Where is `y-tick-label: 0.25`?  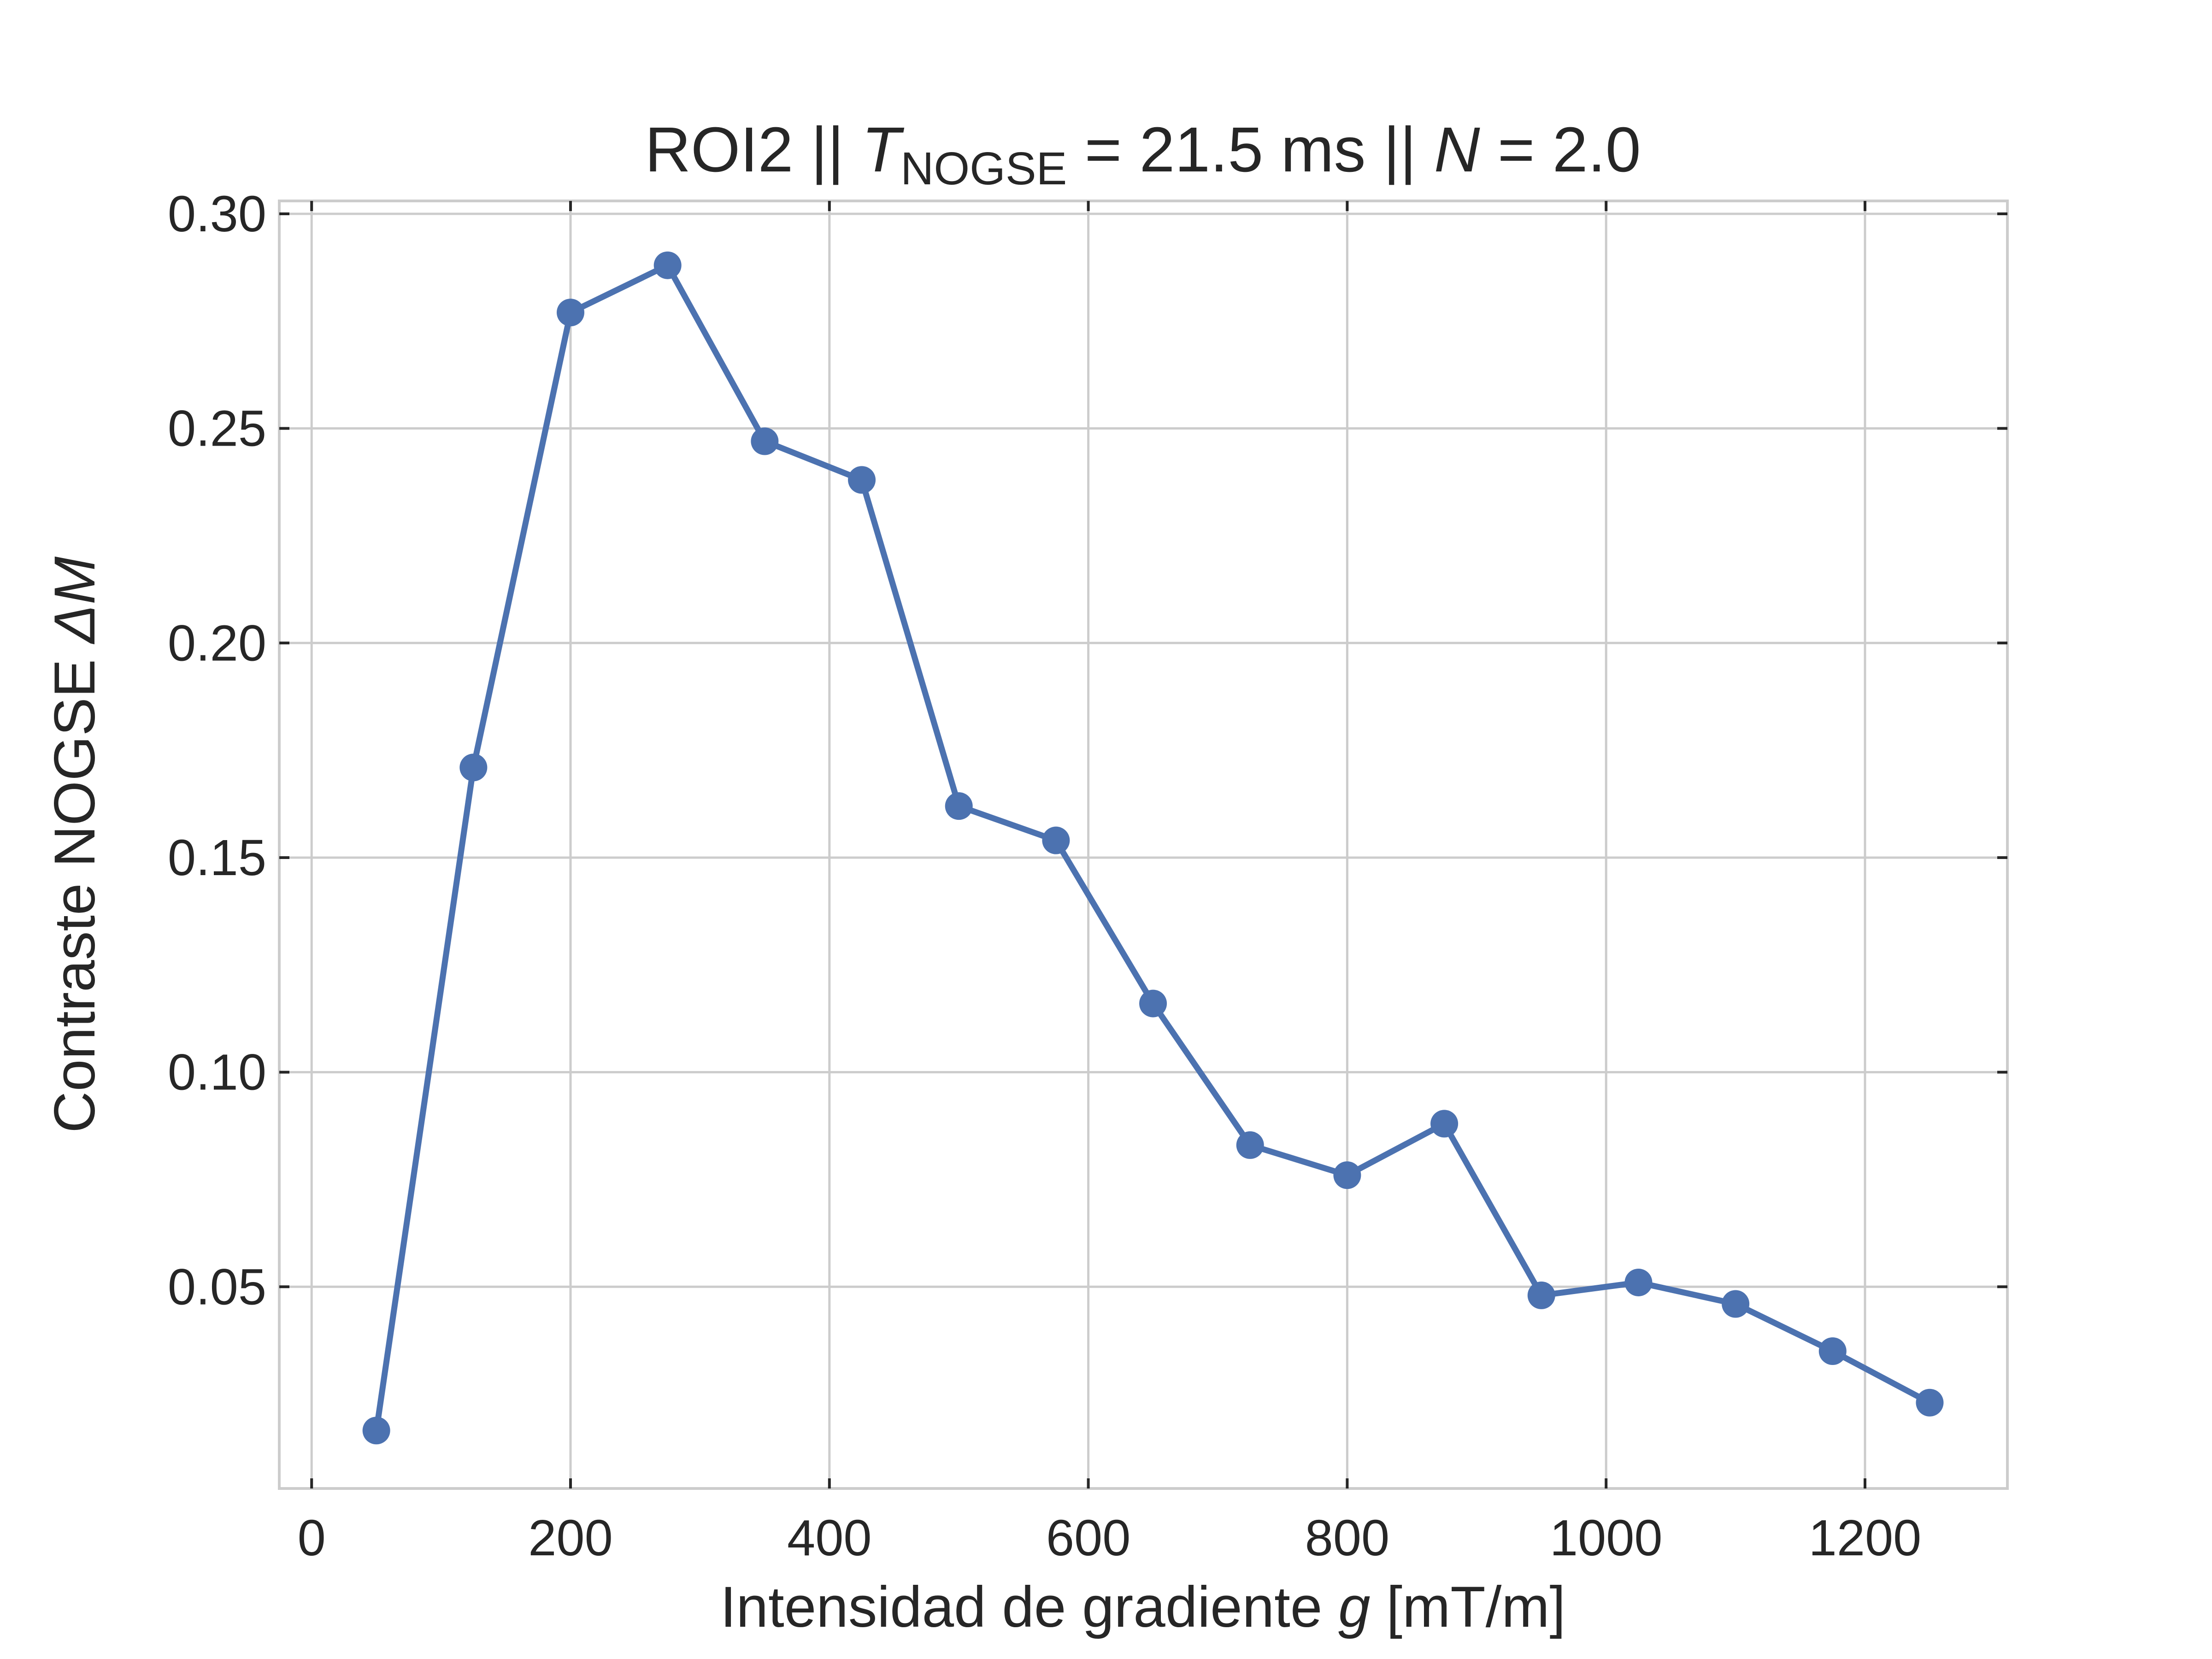
y-tick-label: 0.25 is located at coordinates (217, 428).